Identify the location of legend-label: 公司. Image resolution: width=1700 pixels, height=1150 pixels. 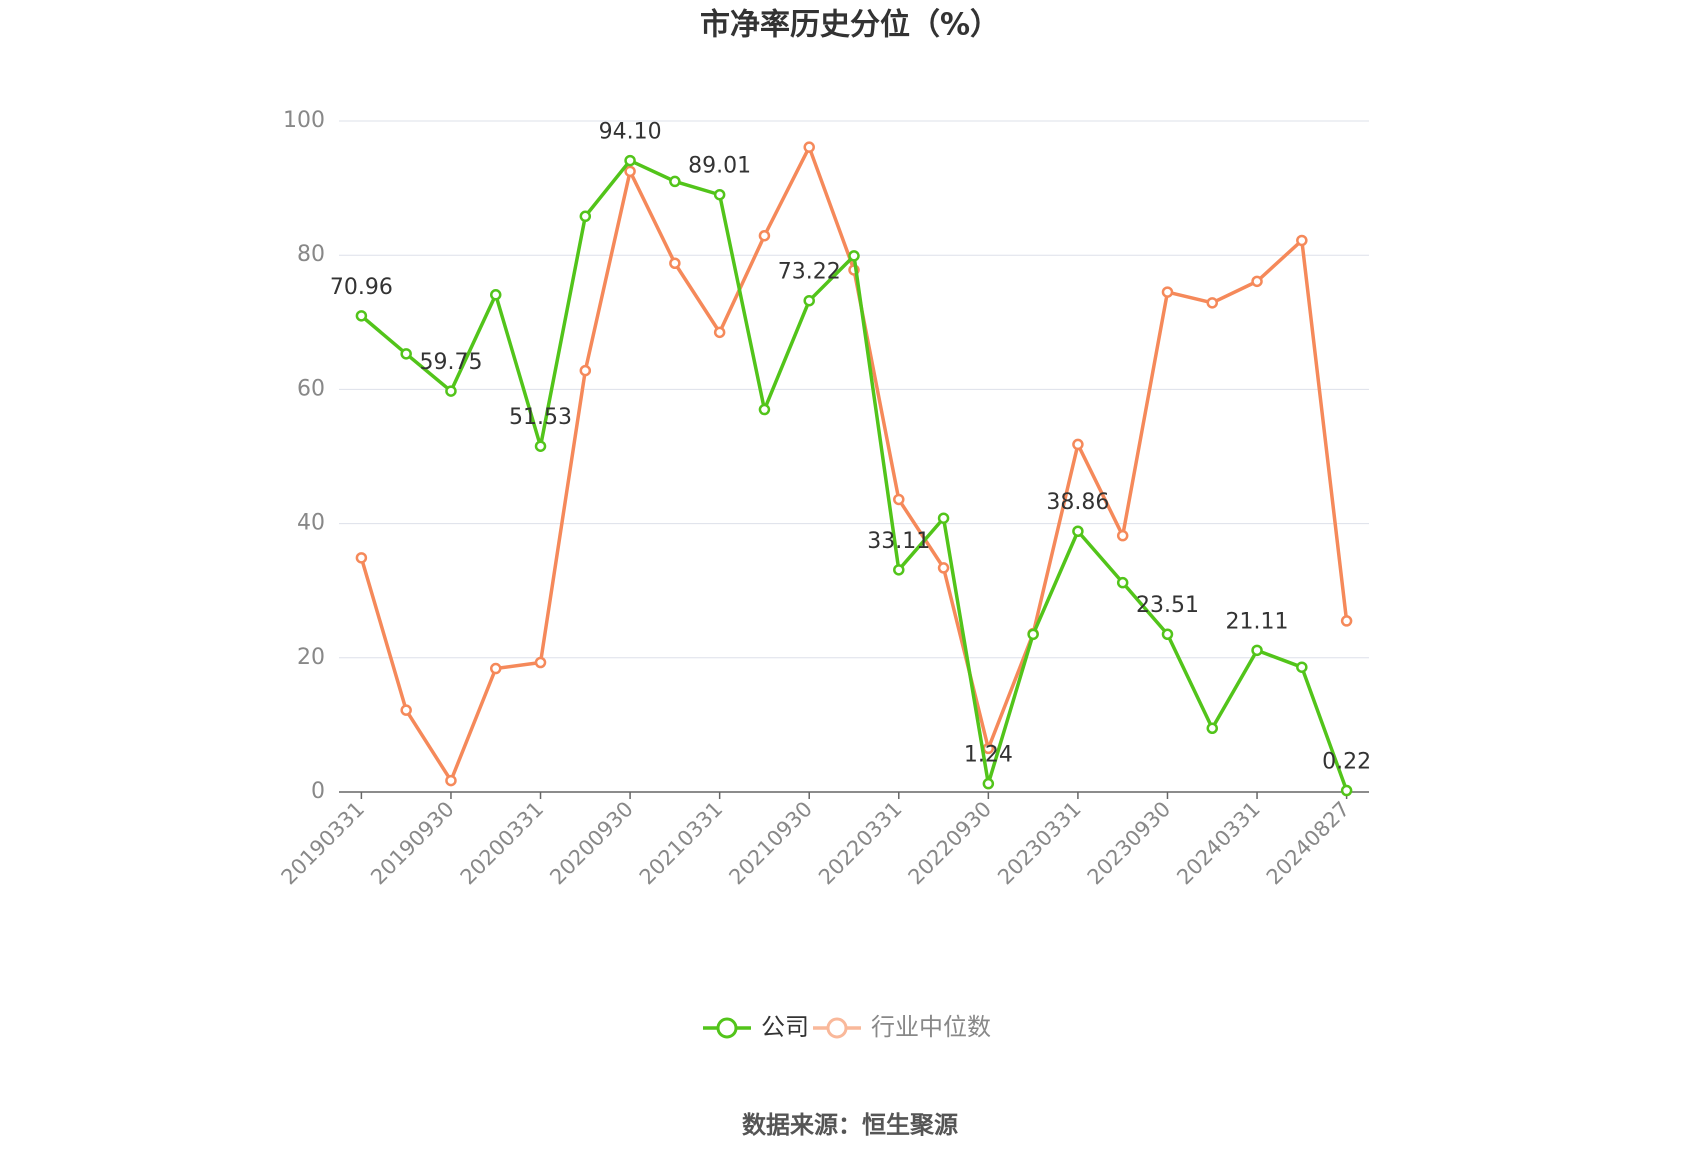
(785, 1027).